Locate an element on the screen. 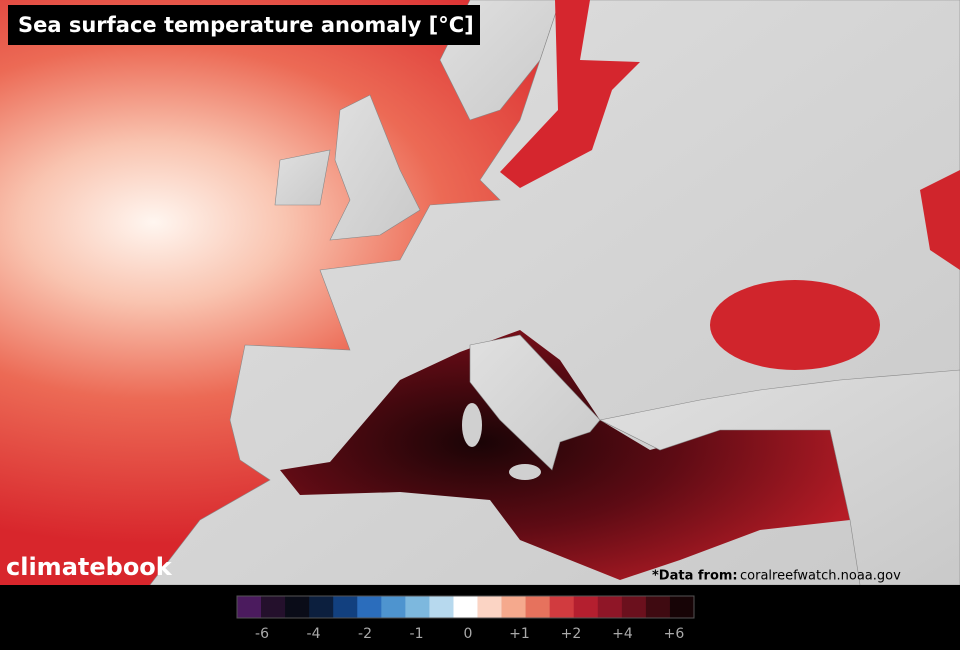 This screenshot has width=960, height=650. title: Sea surface temperature anomaly [°C] is located at coordinates (246, 25).